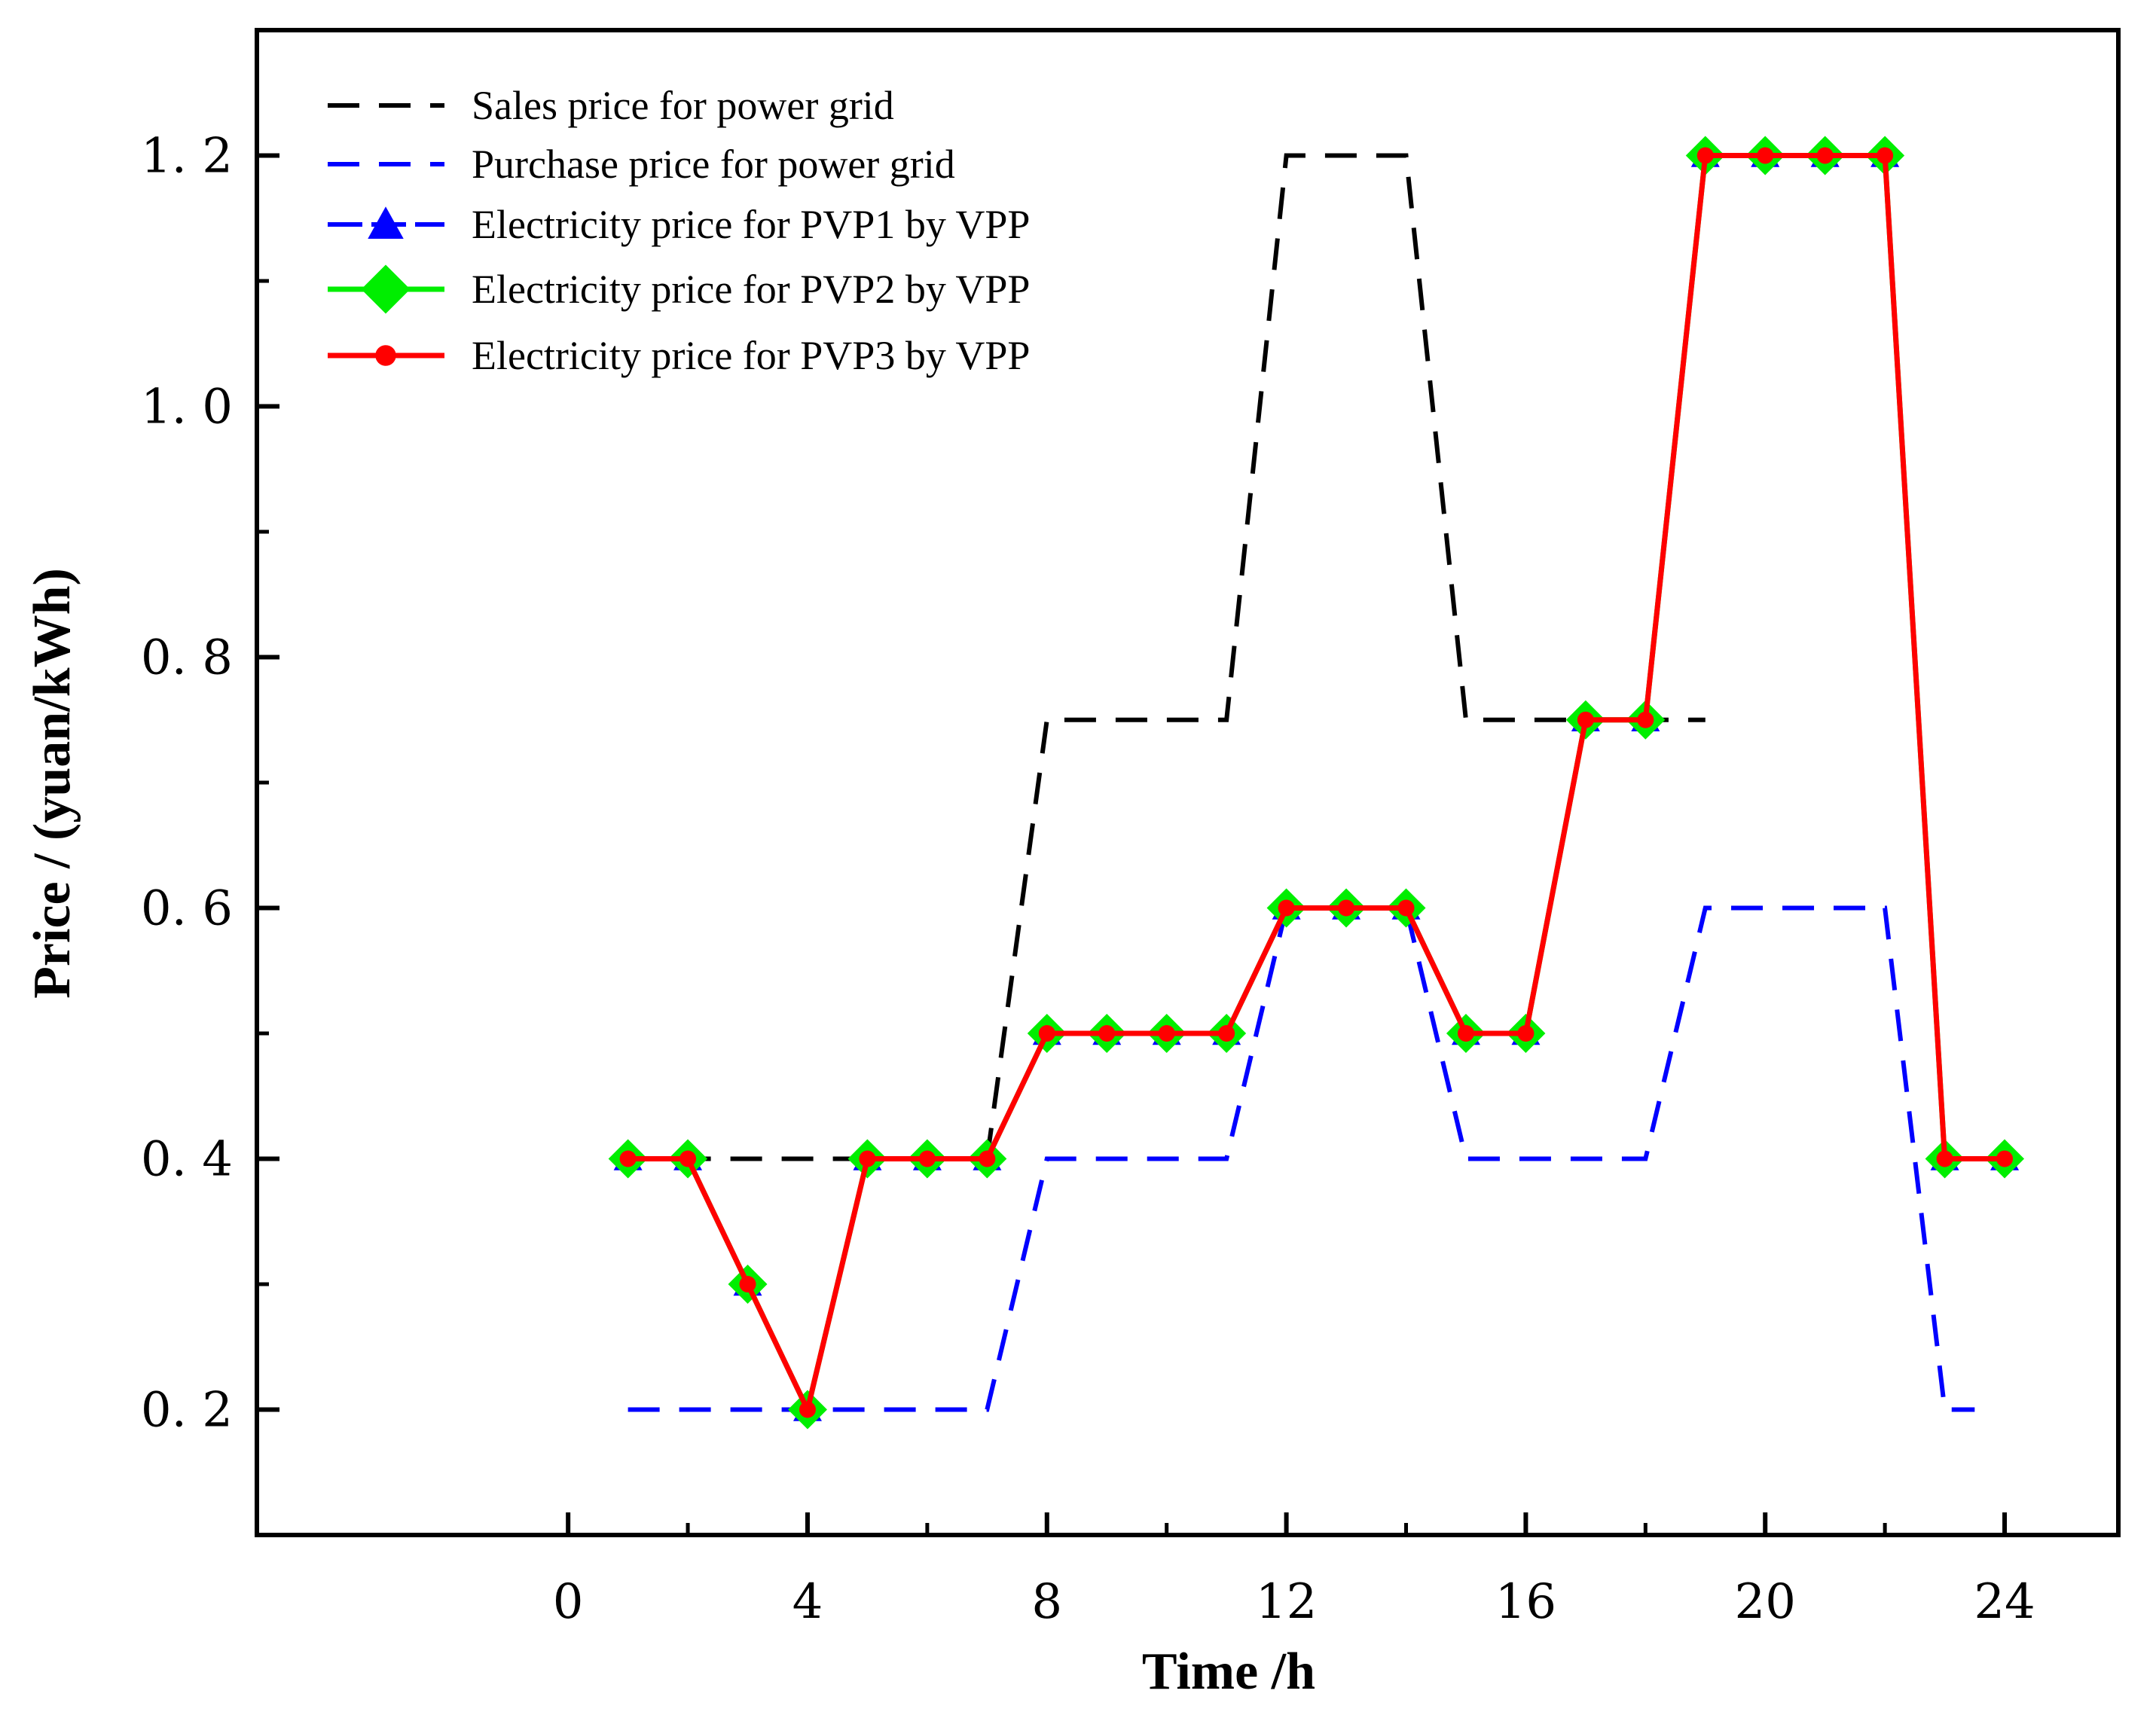 The width and height of the screenshot is (2156, 1712). I want to click on y-tick-label: 0. 4, so click(187, 1160).